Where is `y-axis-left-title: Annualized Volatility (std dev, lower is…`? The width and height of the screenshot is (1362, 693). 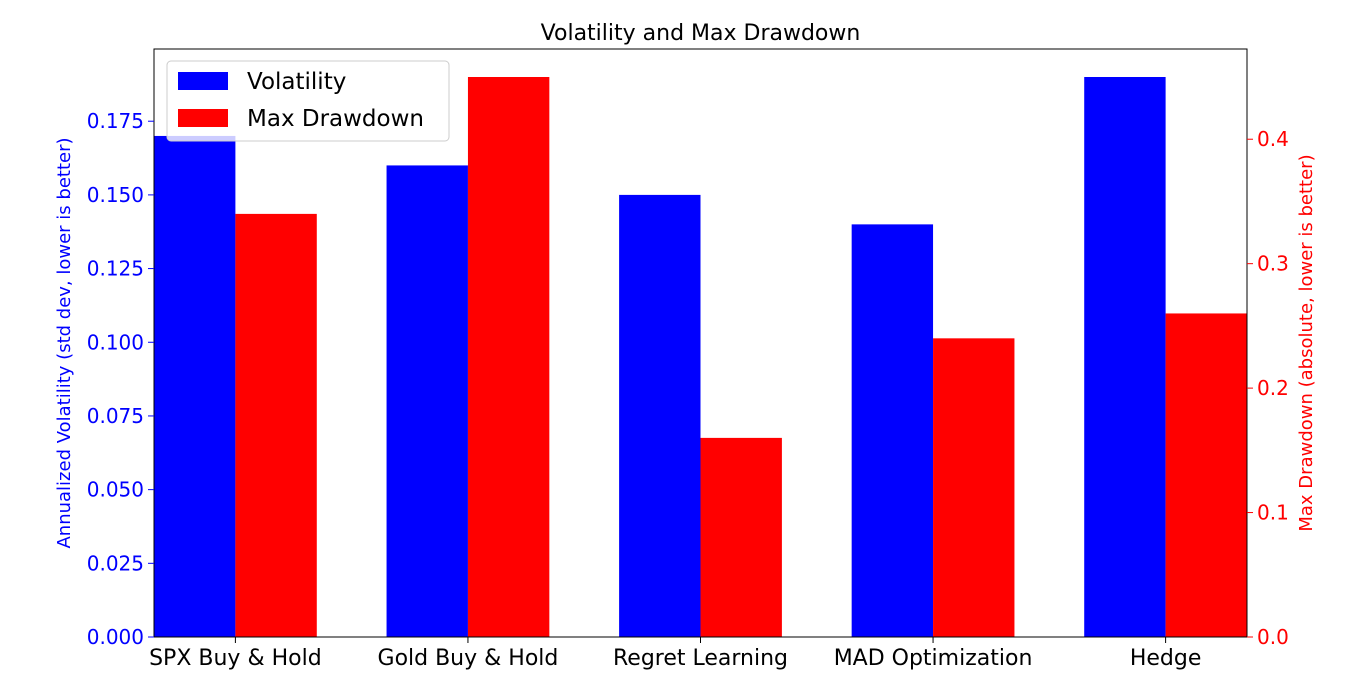 y-axis-left-title: Annualized Volatility (std dev, lower is… is located at coordinates (64, 342).